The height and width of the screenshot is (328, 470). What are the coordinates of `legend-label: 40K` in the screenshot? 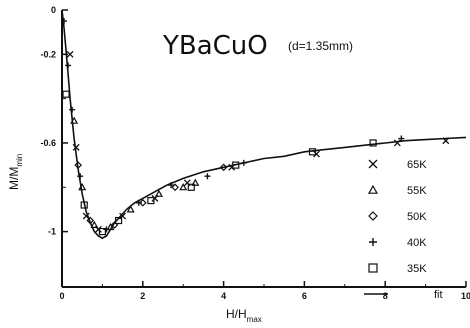 It's located at (417, 243).